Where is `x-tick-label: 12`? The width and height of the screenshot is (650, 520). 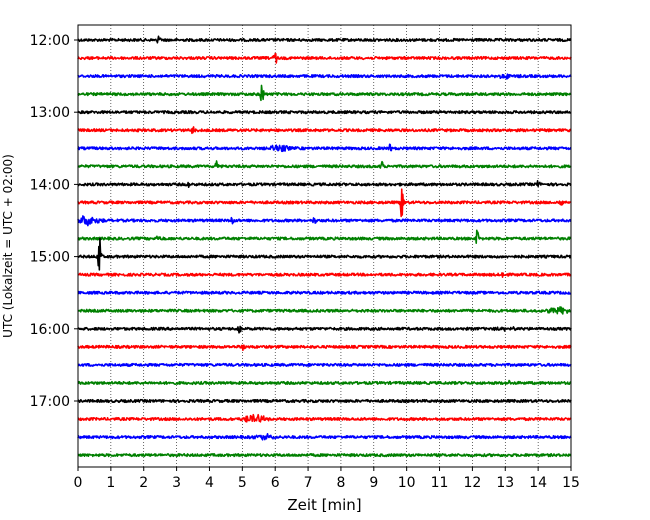 x-tick-label: 12 is located at coordinates (472, 483).